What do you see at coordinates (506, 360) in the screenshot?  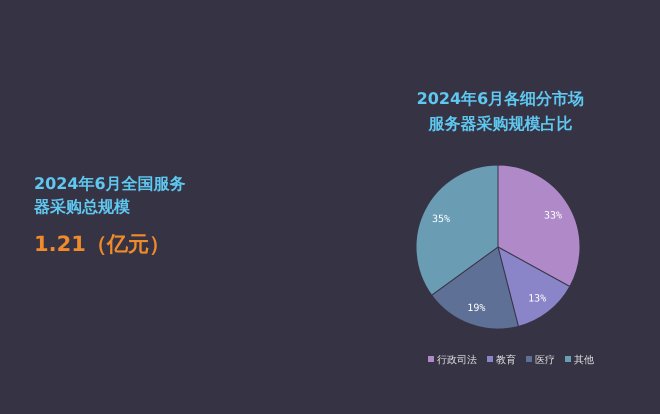 I see `legend-label: 教育` at bounding box center [506, 360].